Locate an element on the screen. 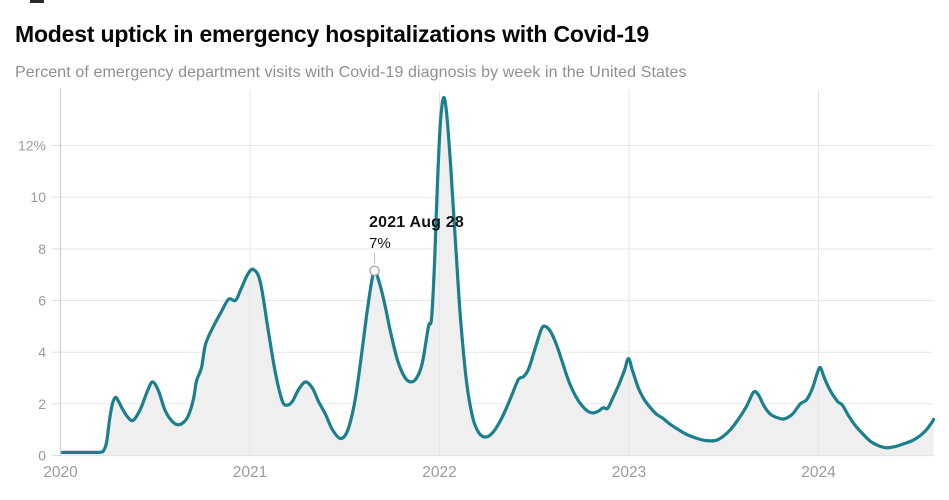 This screenshot has height=500, width=949. annotation-date-label: 2021 Aug 28 is located at coordinates (416, 222).